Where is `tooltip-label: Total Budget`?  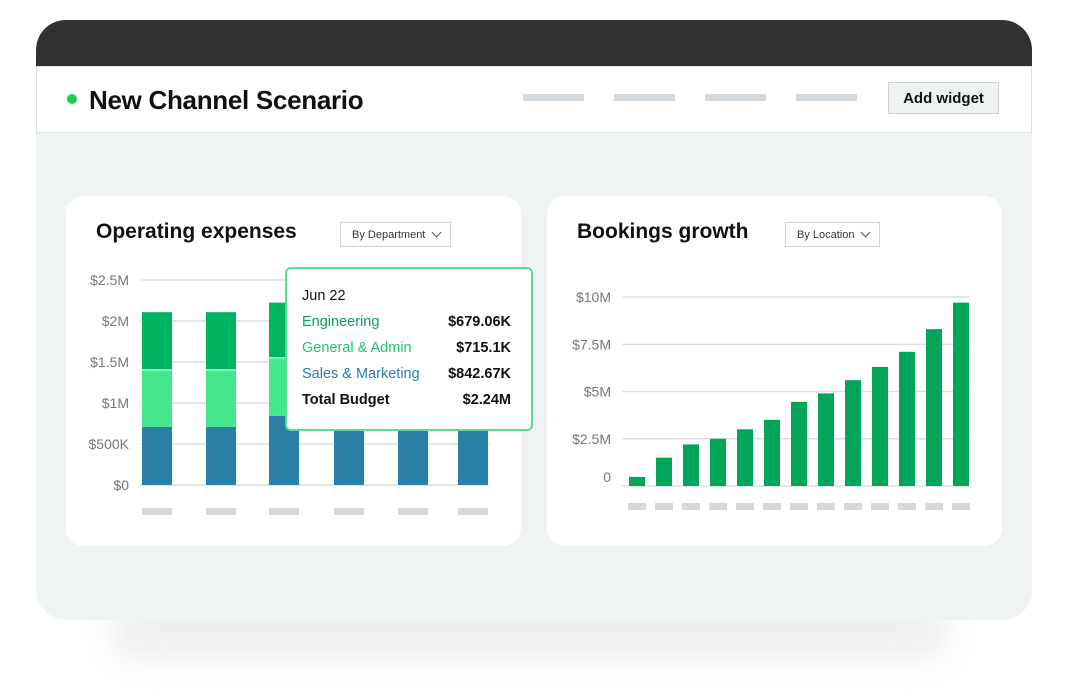
tooltip-label: Total Budget is located at coordinates (346, 400).